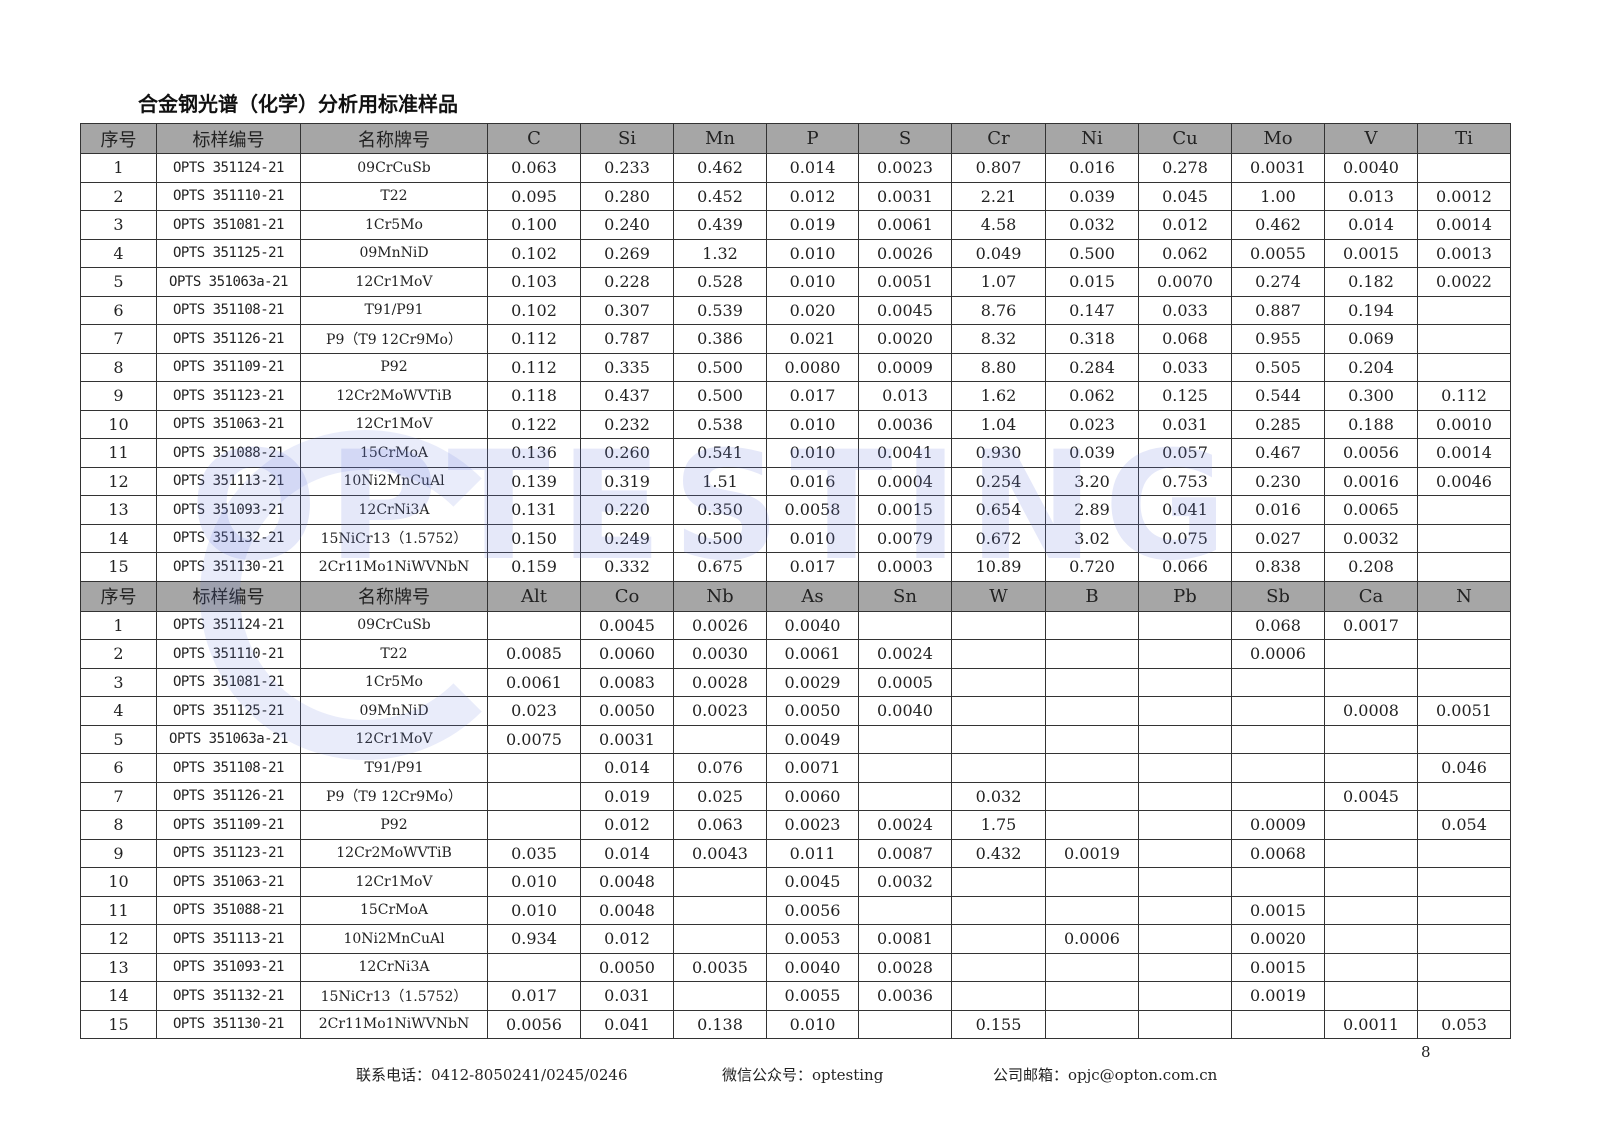  What do you see at coordinates (534, 138) in the screenshot?
I see `column-header: C` at bounding box center [534, 138].